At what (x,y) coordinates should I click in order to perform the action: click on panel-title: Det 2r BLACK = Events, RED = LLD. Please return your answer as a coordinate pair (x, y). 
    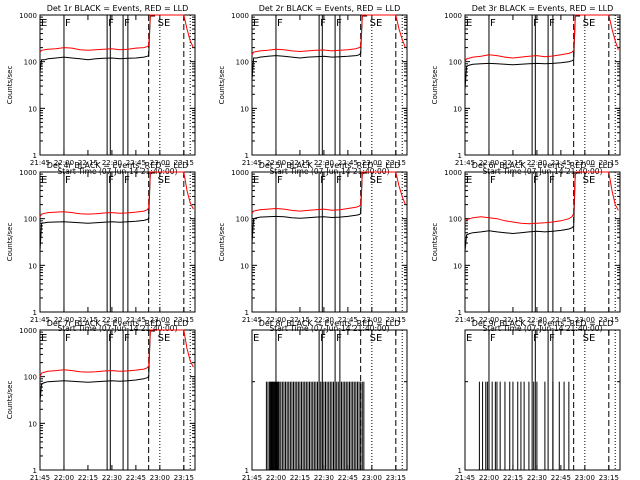
    Looking at the image, I should click on (330, 8).